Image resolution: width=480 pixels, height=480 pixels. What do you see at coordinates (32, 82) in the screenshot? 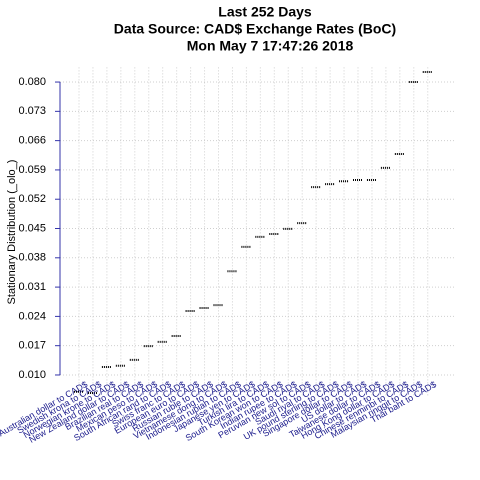
I see `y-tick-label: 0.080` at bounding box center [32, 82].